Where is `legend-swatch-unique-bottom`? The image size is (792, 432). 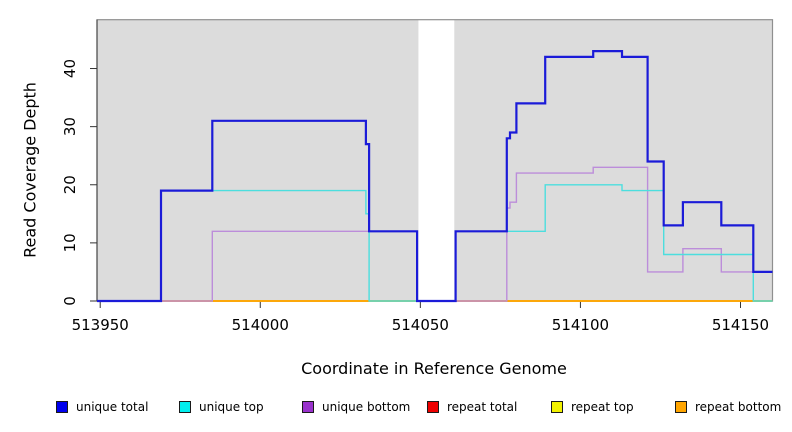
legend-swatch-unique-bottom is located at coordinates (308, 407).